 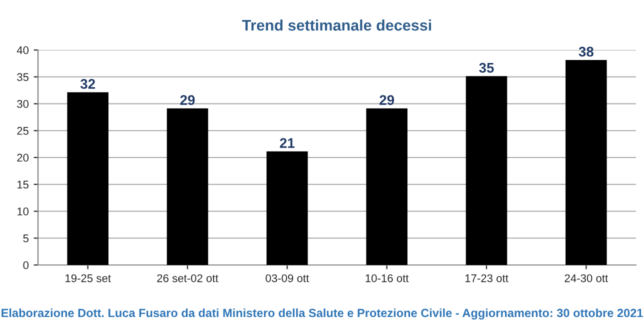 What do you see at coordinates (288, 278) in the screenshot?
I see `x-tick-label: 03-09 ott` at bounding box center [288, 278].